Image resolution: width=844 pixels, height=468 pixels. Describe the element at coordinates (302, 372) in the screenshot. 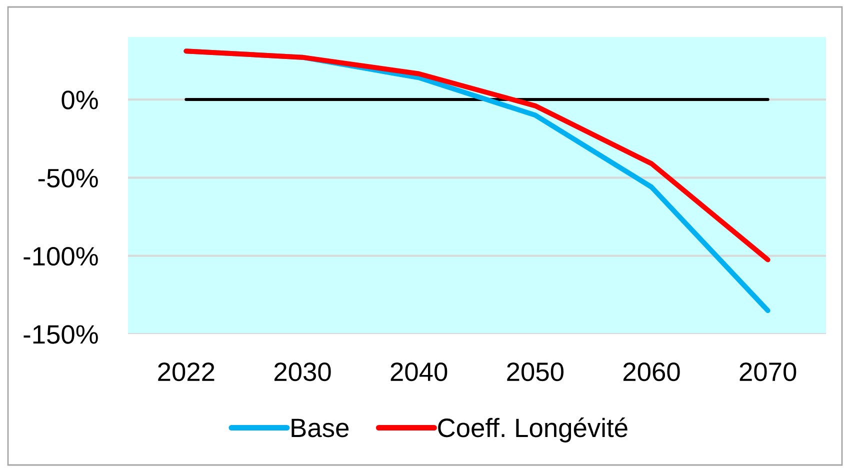

I see `x-tick-label: 2030` at that location.